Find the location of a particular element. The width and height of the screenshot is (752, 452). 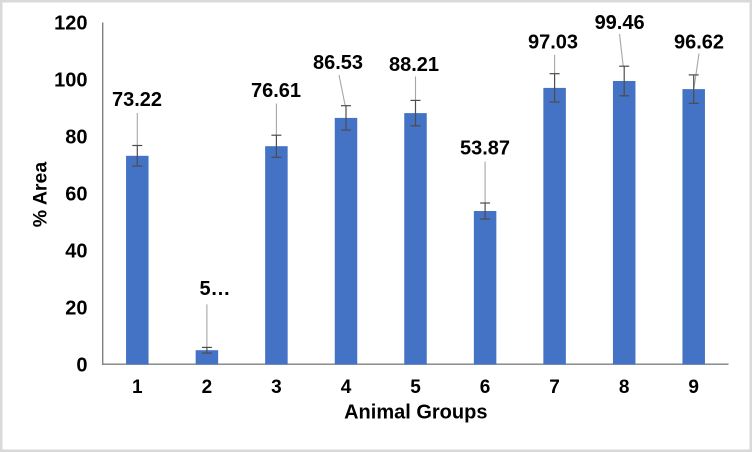

svg-text: 2 is located at coordinates (207, 387).